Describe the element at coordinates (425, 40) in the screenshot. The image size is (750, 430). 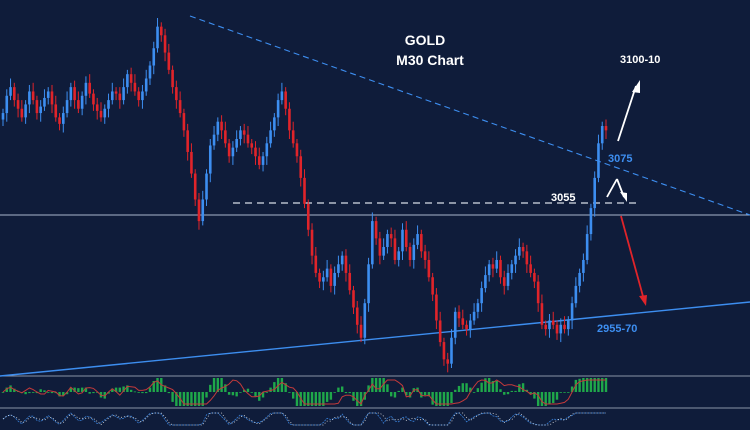
I see `chart-title-symbol: GOLD` at that location.